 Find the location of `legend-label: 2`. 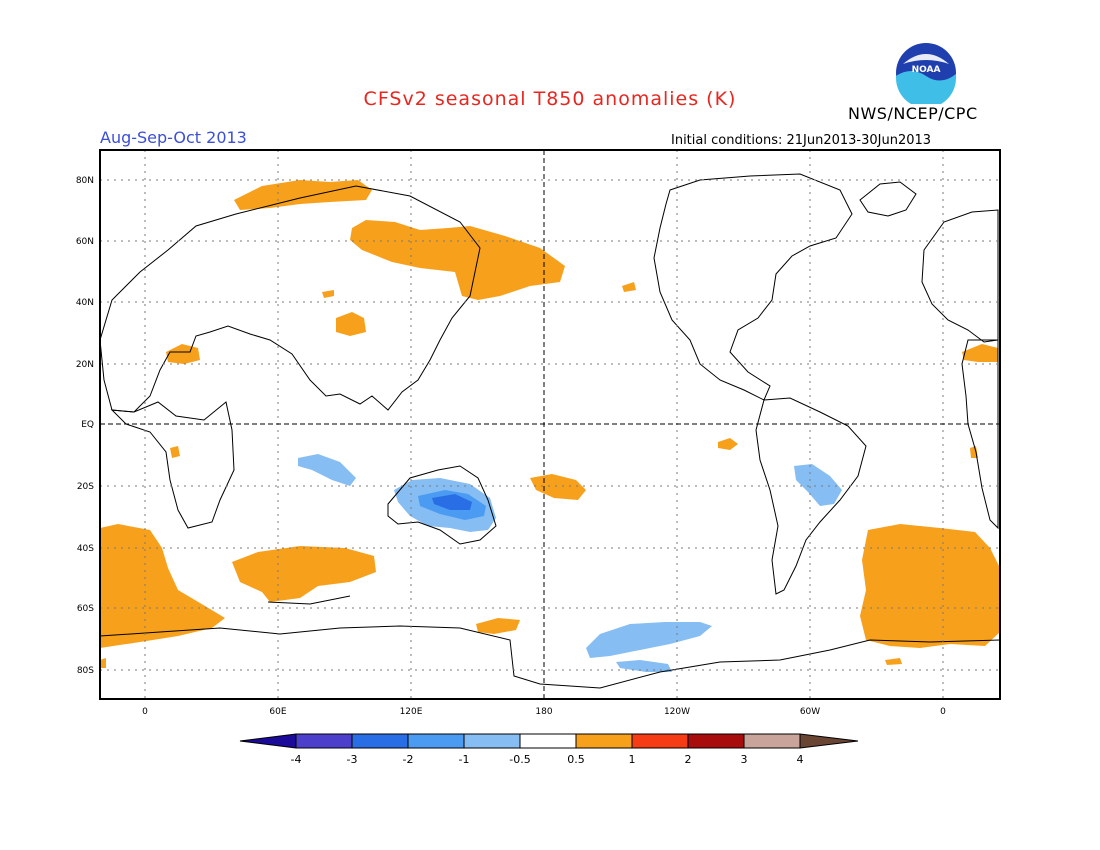

legend-label: 2 is located at coordinates (688, 759).